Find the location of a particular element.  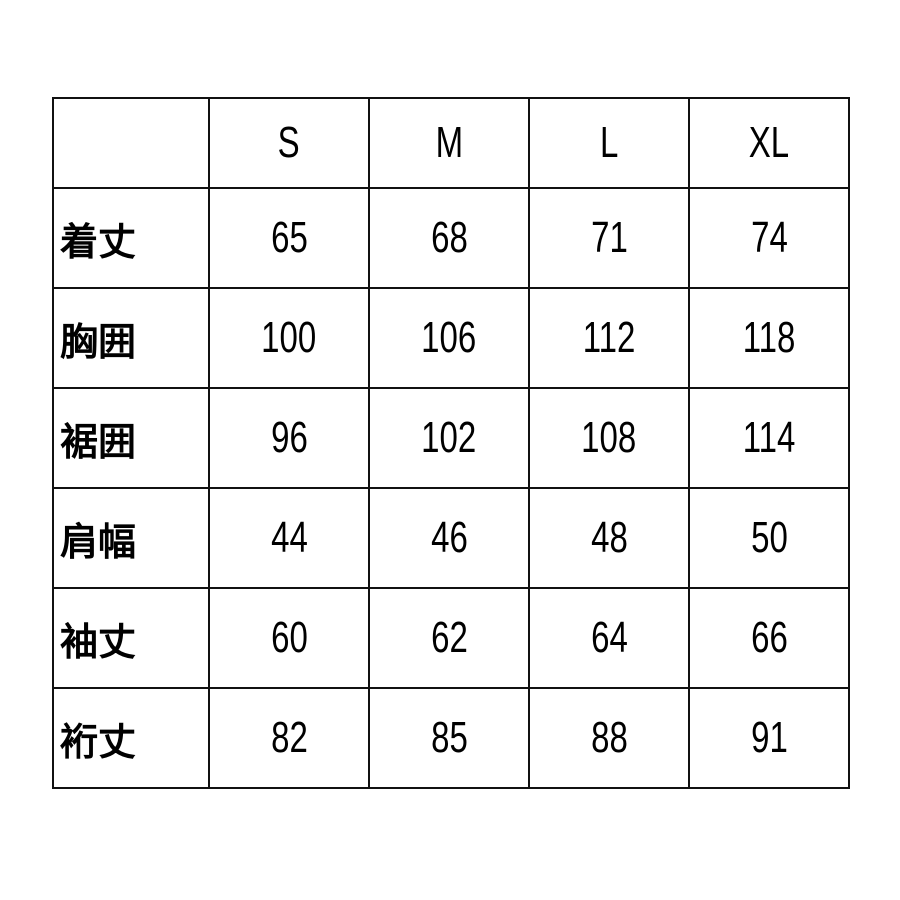

value-text: 82 is located at coordinates (289, 737).